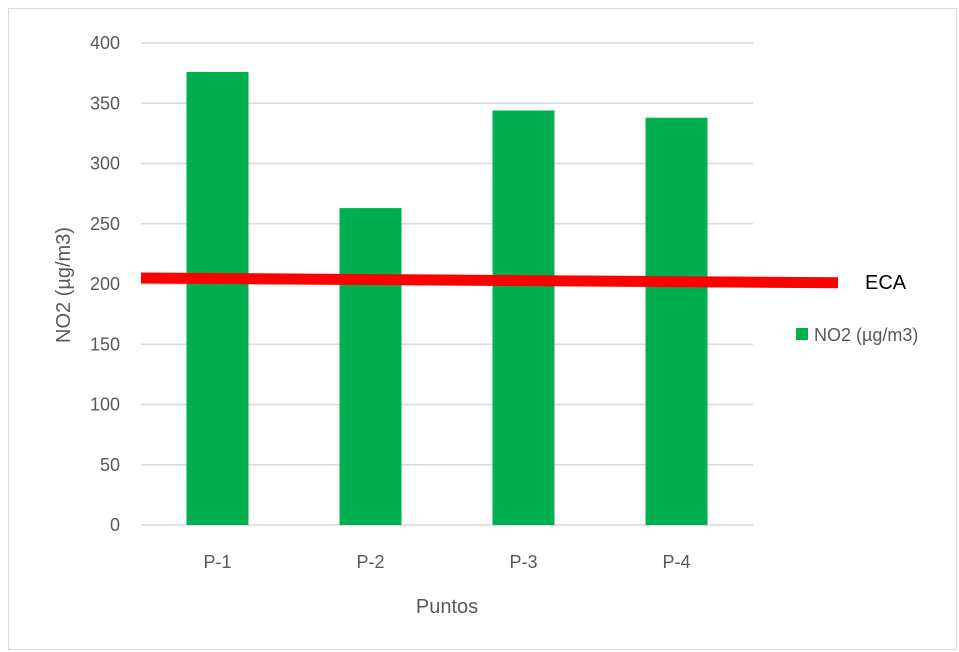 The image size is (959, 652). I want to click on y-tick-label: 400, so click(105, 43).